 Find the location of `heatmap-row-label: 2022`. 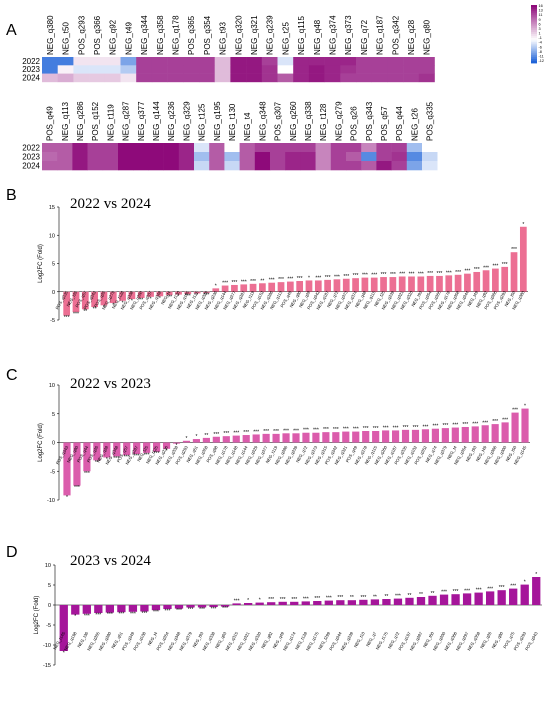

heatmap-row-label: 2022 is located at coordinates (31, 147).